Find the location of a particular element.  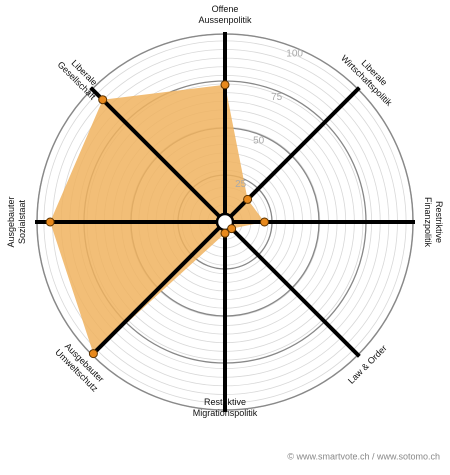

axis-label-line: Ausgebauter is located at coordinates (11, 221).